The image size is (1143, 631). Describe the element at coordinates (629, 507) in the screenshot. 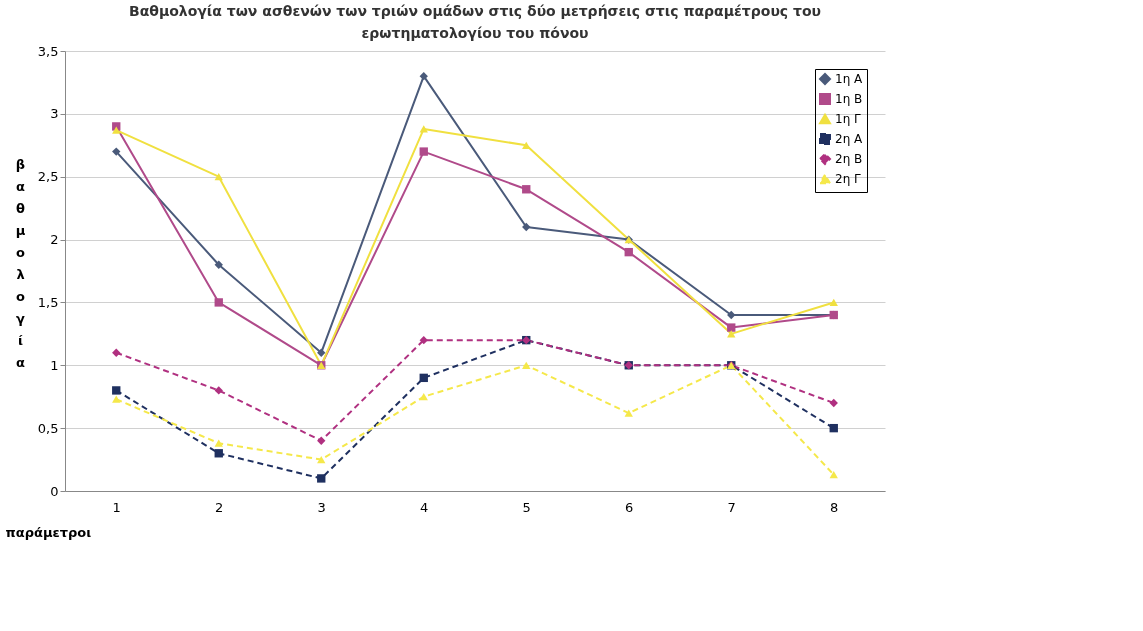

I see `x-tick-label: 6` at that location.